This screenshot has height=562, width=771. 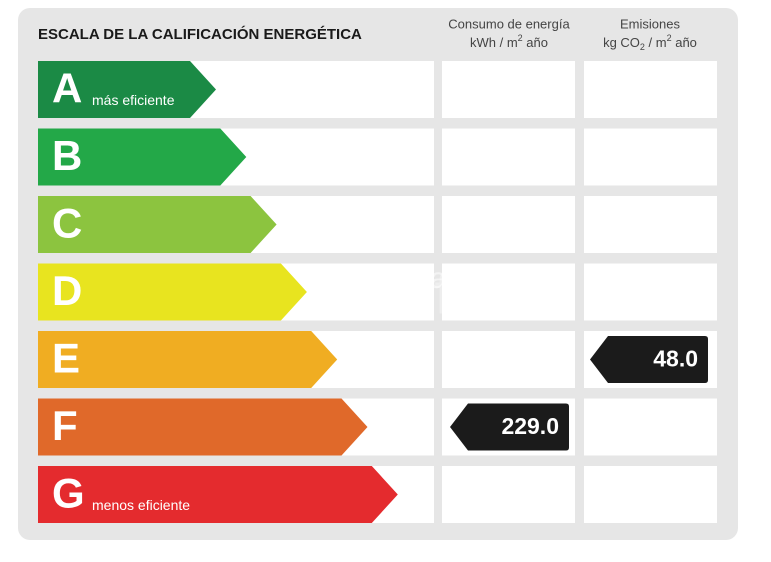 I want to click on unit-text: kWh / m, so click(x=494, y=42).